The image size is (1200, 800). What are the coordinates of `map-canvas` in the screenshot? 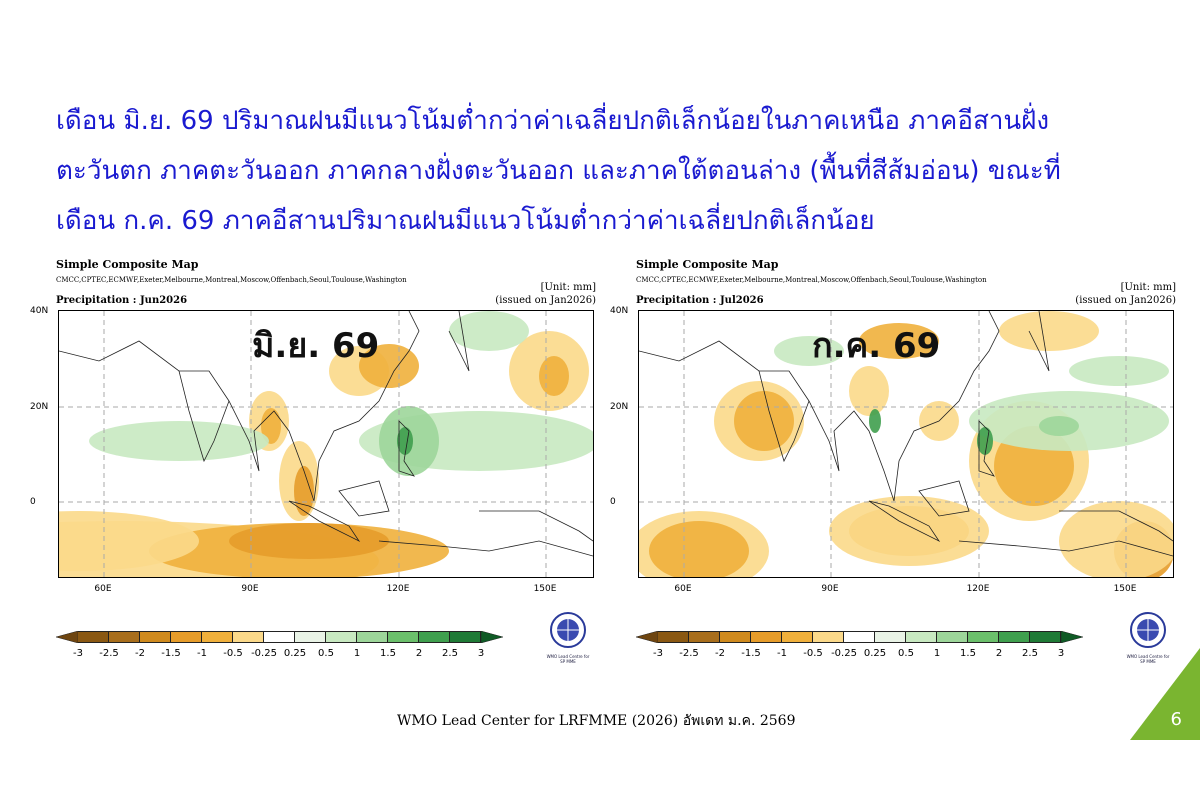 It's located at (906, 444).